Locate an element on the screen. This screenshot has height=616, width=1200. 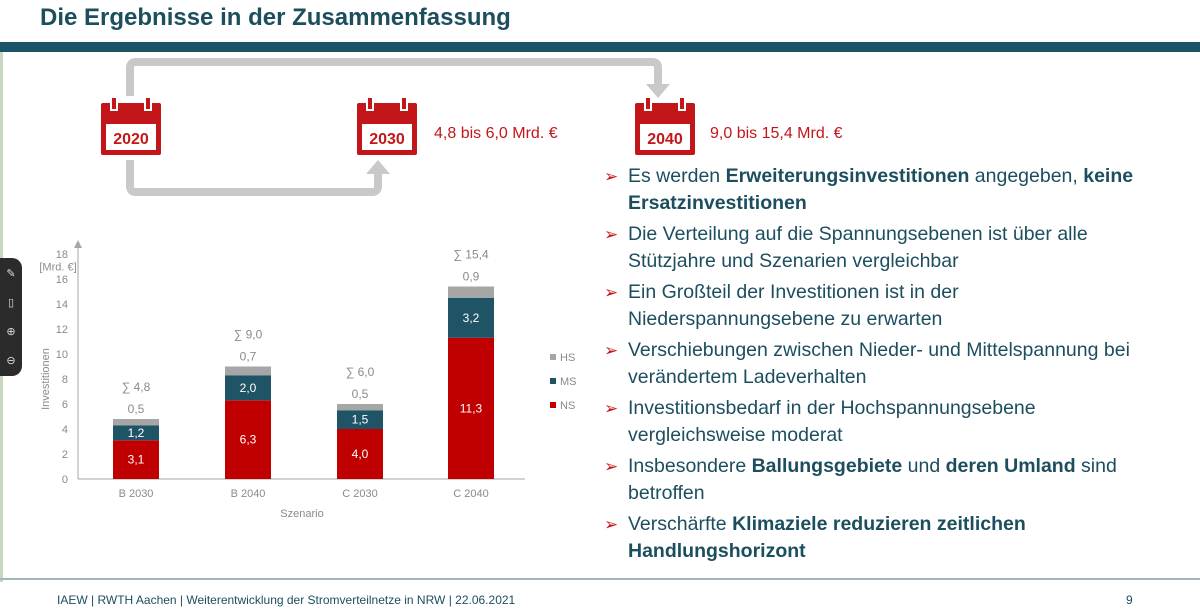
footer-rule is located at coordinates (600, 579).